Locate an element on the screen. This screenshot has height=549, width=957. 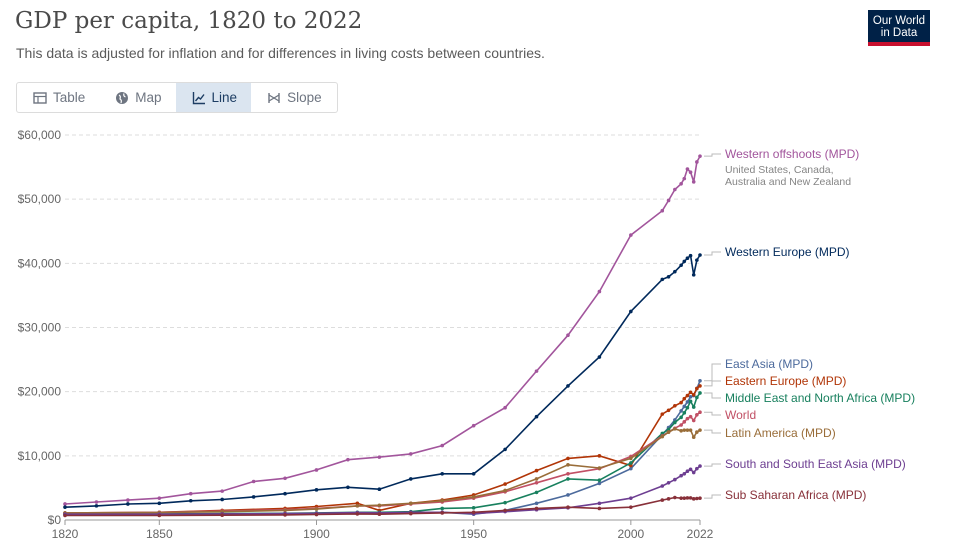
view-tabs: Table Map Line Slope is located at coordinates (177, 97).